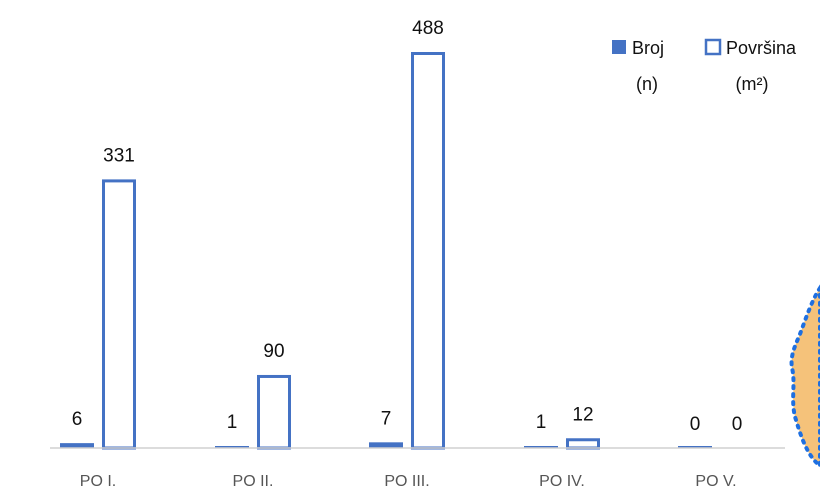 The width and height of the screenshot is (820, 489). Describe the element at coordinates (761, 48) in the screenshot. I see `legend-label-povrsina: Površina` at that location.